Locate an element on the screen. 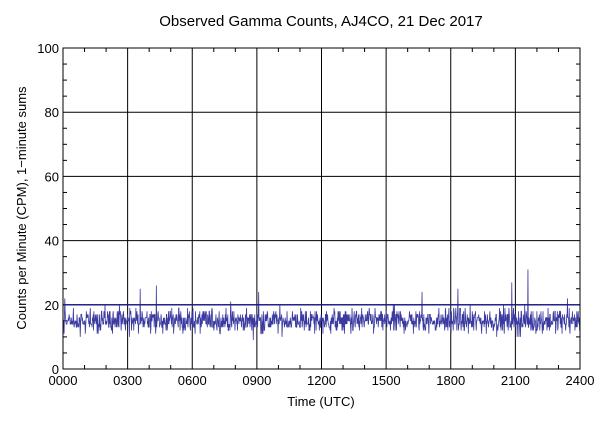 The width and height of the screenshot is (600, 428). y-tick-label: 40 is located at coordinates (52, 241).